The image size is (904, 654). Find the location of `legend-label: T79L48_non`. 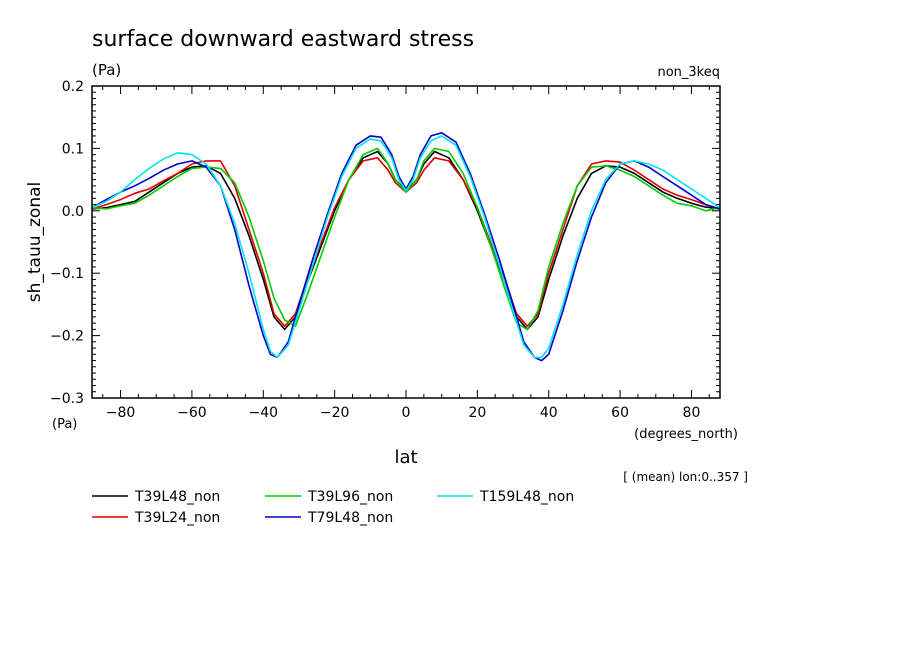

legend-label: T79L48_non is located at coordinates (350, 518).